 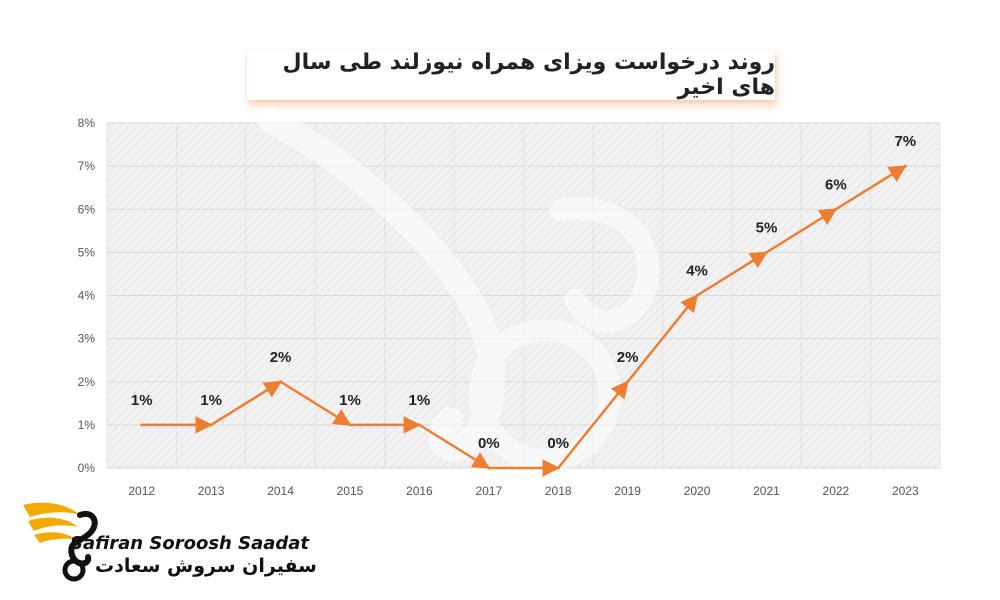 What do you see at coordinates (419, 491) in the screenshot?
I see `x-tick-label: 2016` at bounding box center [419, 491].